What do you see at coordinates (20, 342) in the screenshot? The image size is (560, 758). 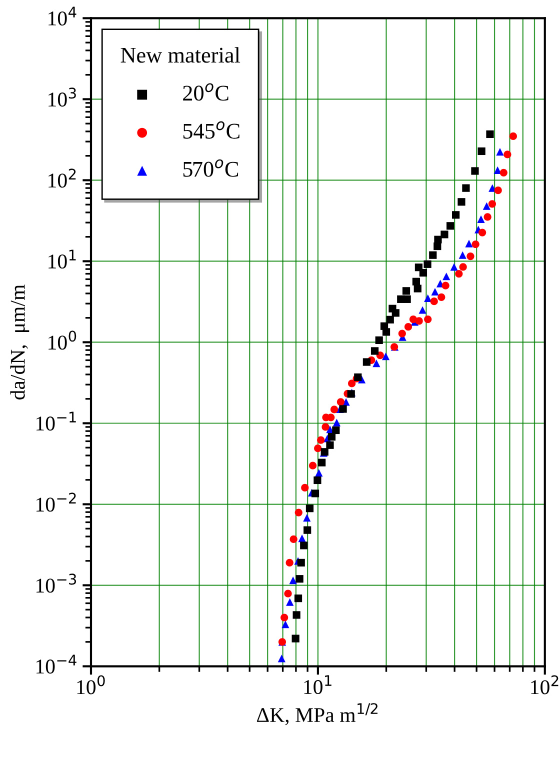 I see `y-axis-title: da/dN, μm/m` at bounding box center [20, 342].